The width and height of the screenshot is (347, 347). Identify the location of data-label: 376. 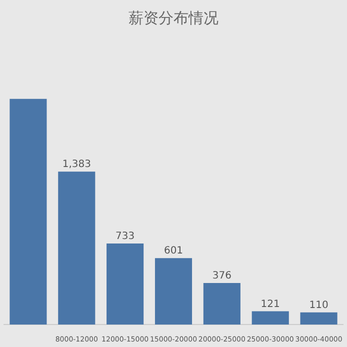
(222, 276).